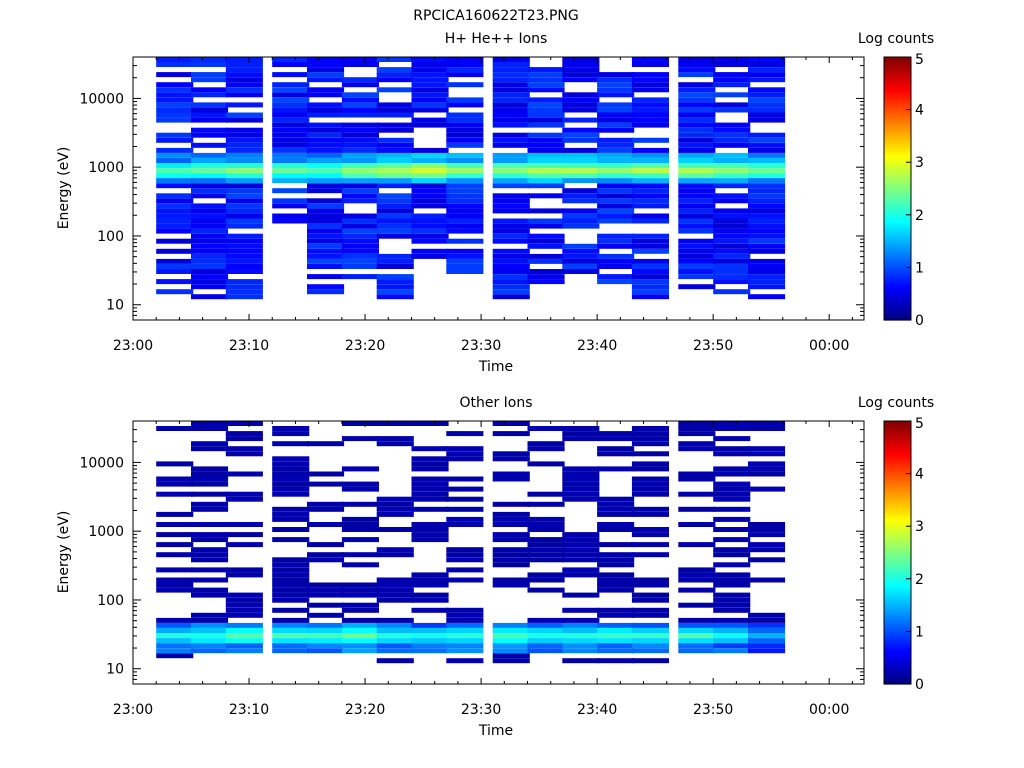 Image resolution: width=1024 pixels, height=768 pixels. I want to click on x-tick-label: 23:30, so click(481, 346).